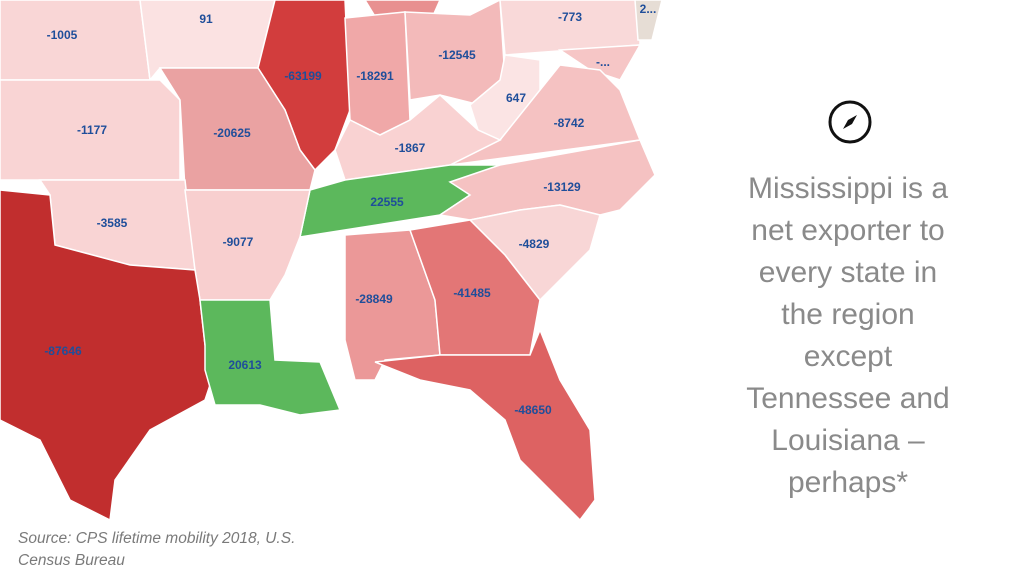 The width and height of the screenshot is (1024, 576). Describe the element at coordinates (232, 133) in the screenshot. I see `state-label: -20625` at that location.